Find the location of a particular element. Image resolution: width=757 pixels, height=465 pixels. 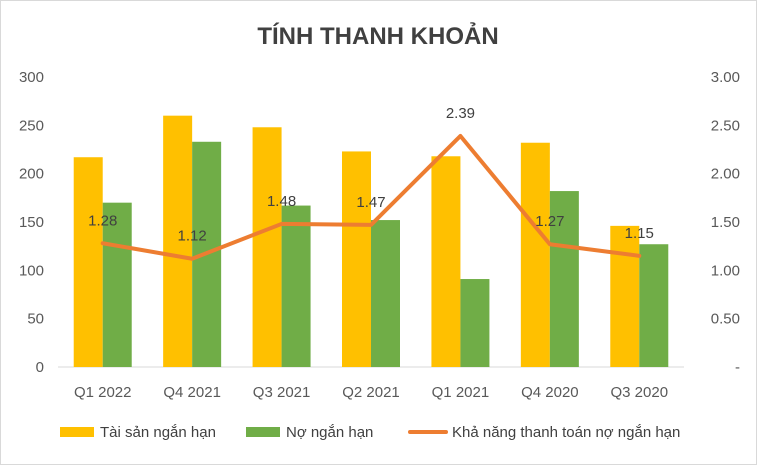

x-axis-tick-label: Q3 2020 is located at coordinates (640, 392).